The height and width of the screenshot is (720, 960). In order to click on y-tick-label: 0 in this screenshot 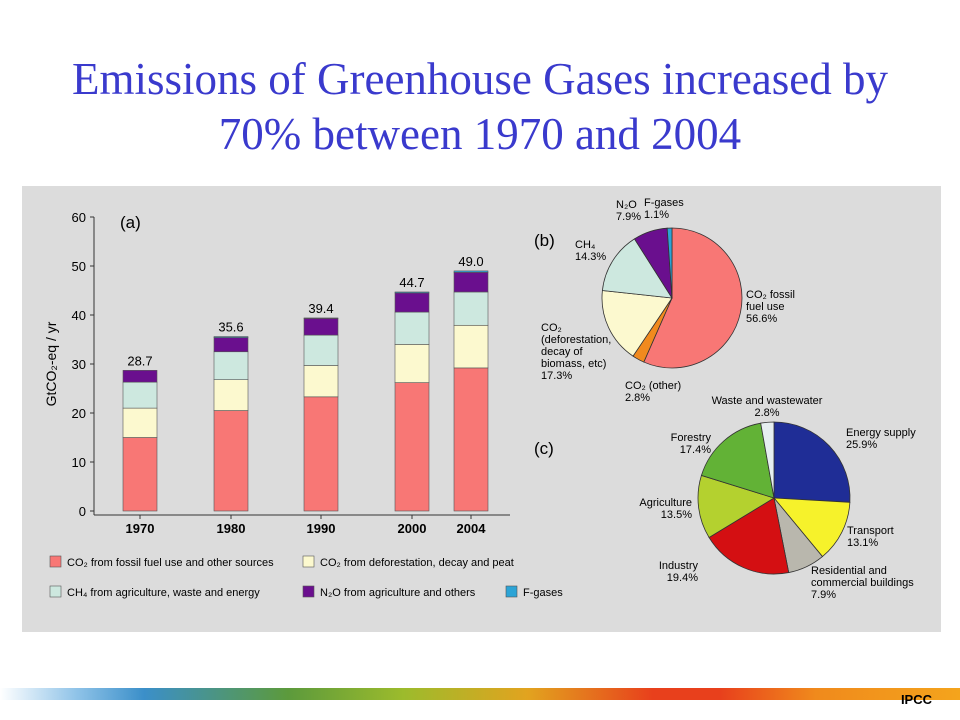, I will do `click(82, 511)`.